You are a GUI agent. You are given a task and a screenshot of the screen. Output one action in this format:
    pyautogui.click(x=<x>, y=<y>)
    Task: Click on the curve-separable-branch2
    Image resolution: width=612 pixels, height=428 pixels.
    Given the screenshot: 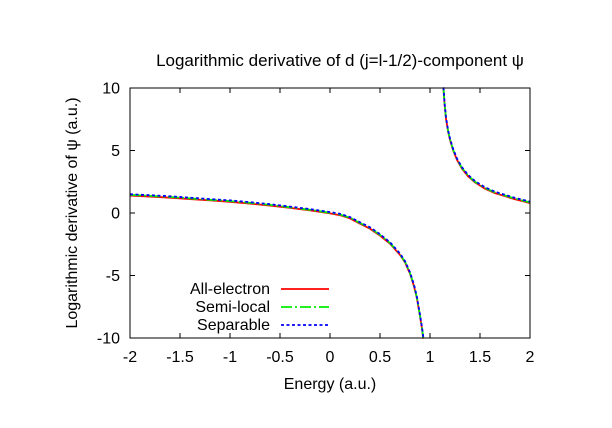 What is the action you would take?
    pyautogui.click(x=486, y=145)
    